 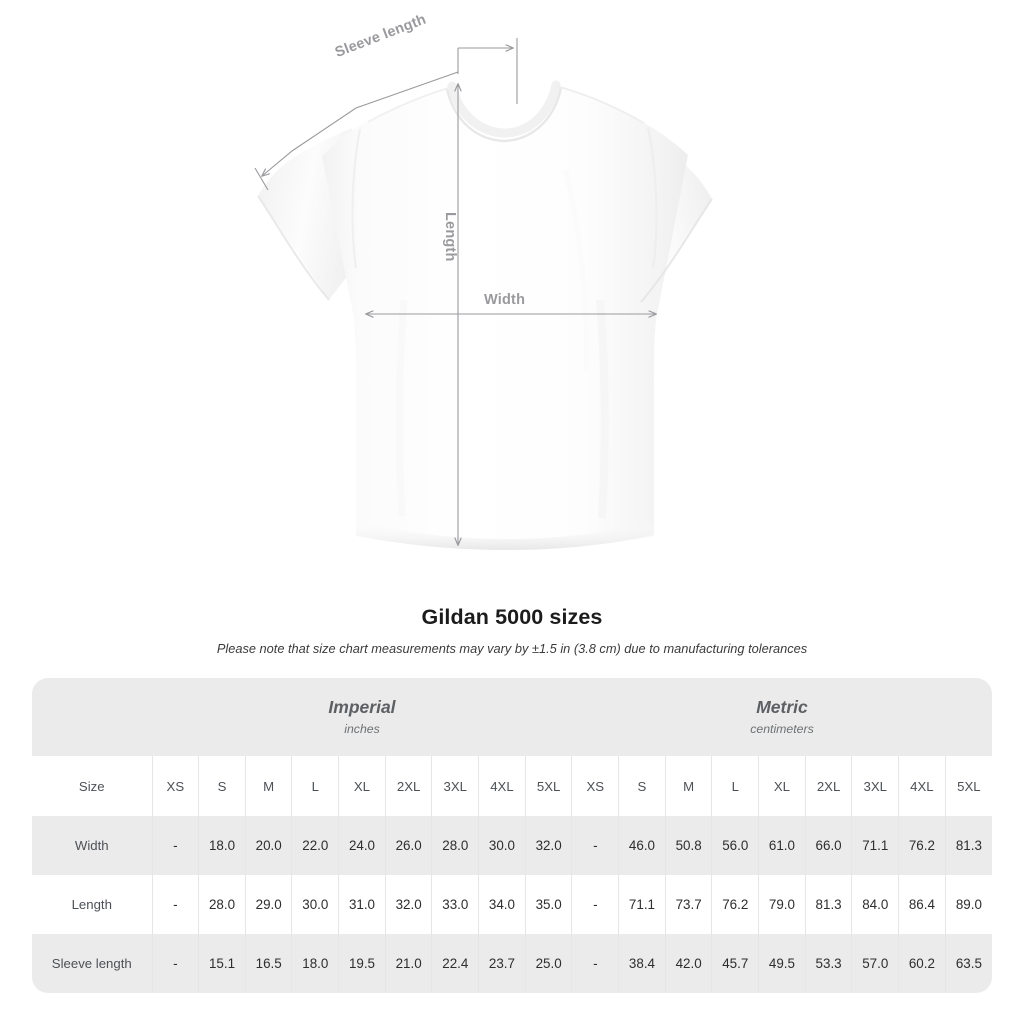 I want to click on measurement-cell: 42.0, so click(x=688, y=963).